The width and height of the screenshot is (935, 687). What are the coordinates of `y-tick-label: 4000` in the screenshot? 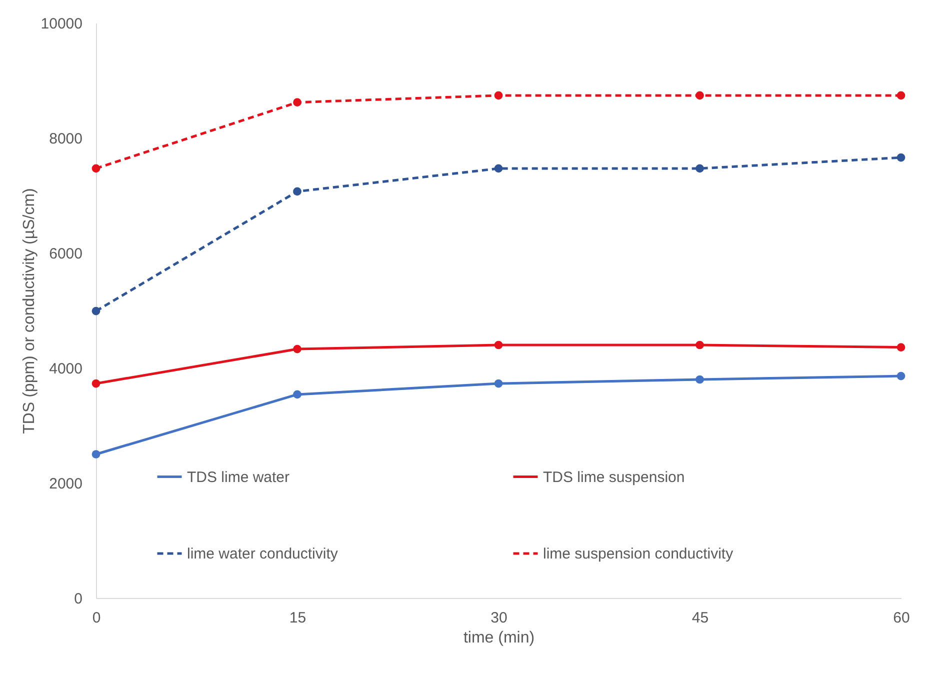 It's located at (65, 369).